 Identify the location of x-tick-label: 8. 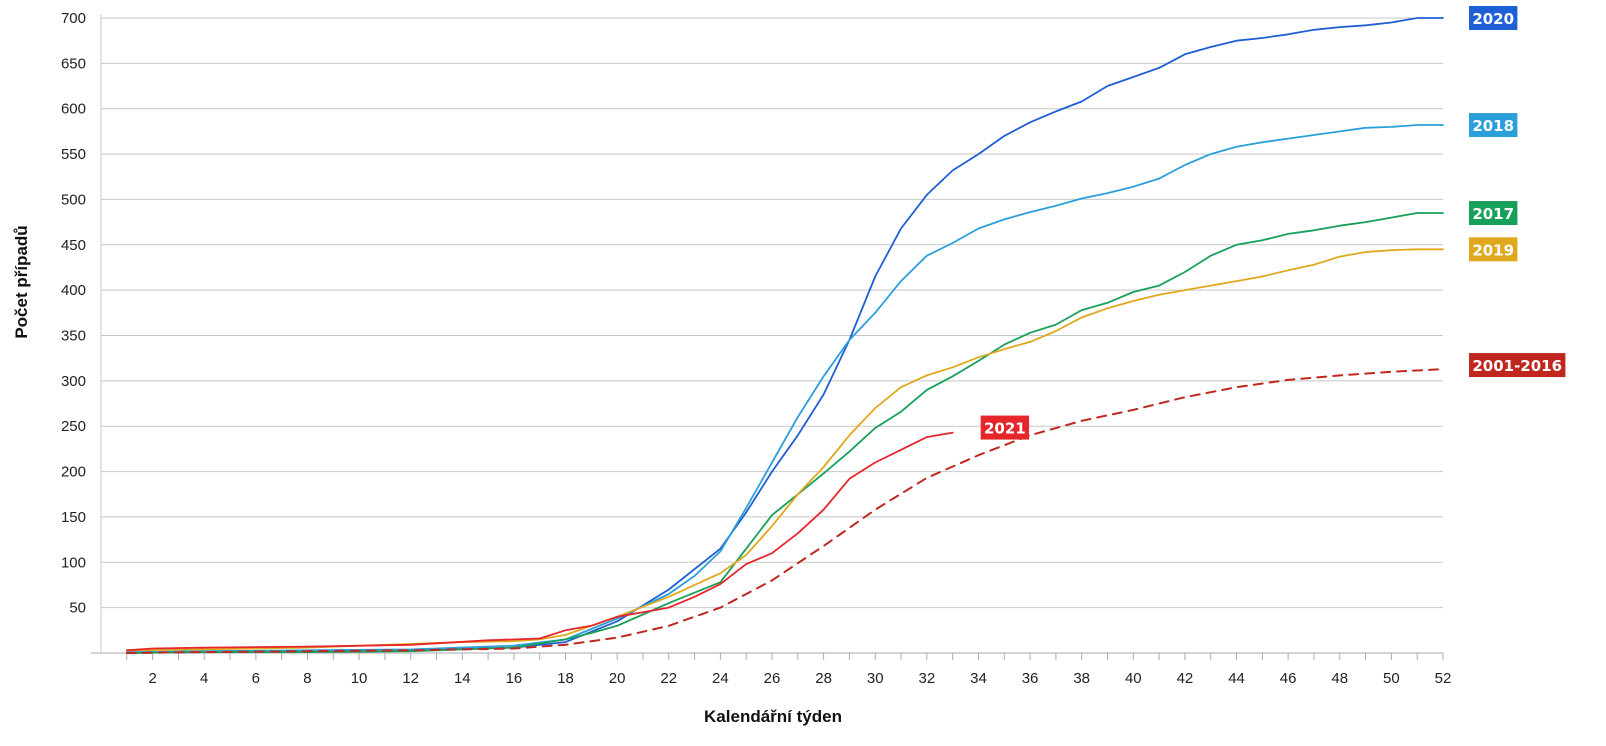
(307, 678).